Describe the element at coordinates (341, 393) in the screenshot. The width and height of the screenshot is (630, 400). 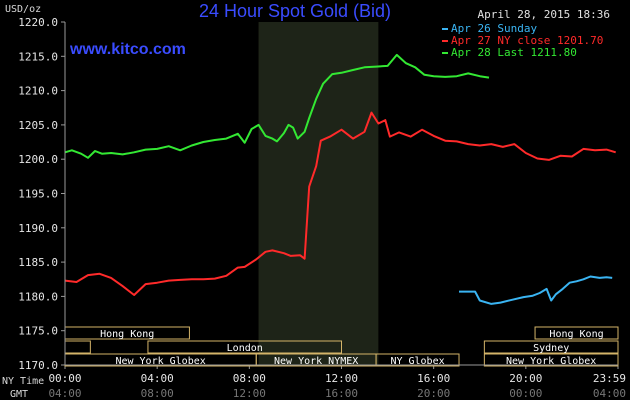
I see `x-tick-label-gmt: 16:00` at that location.